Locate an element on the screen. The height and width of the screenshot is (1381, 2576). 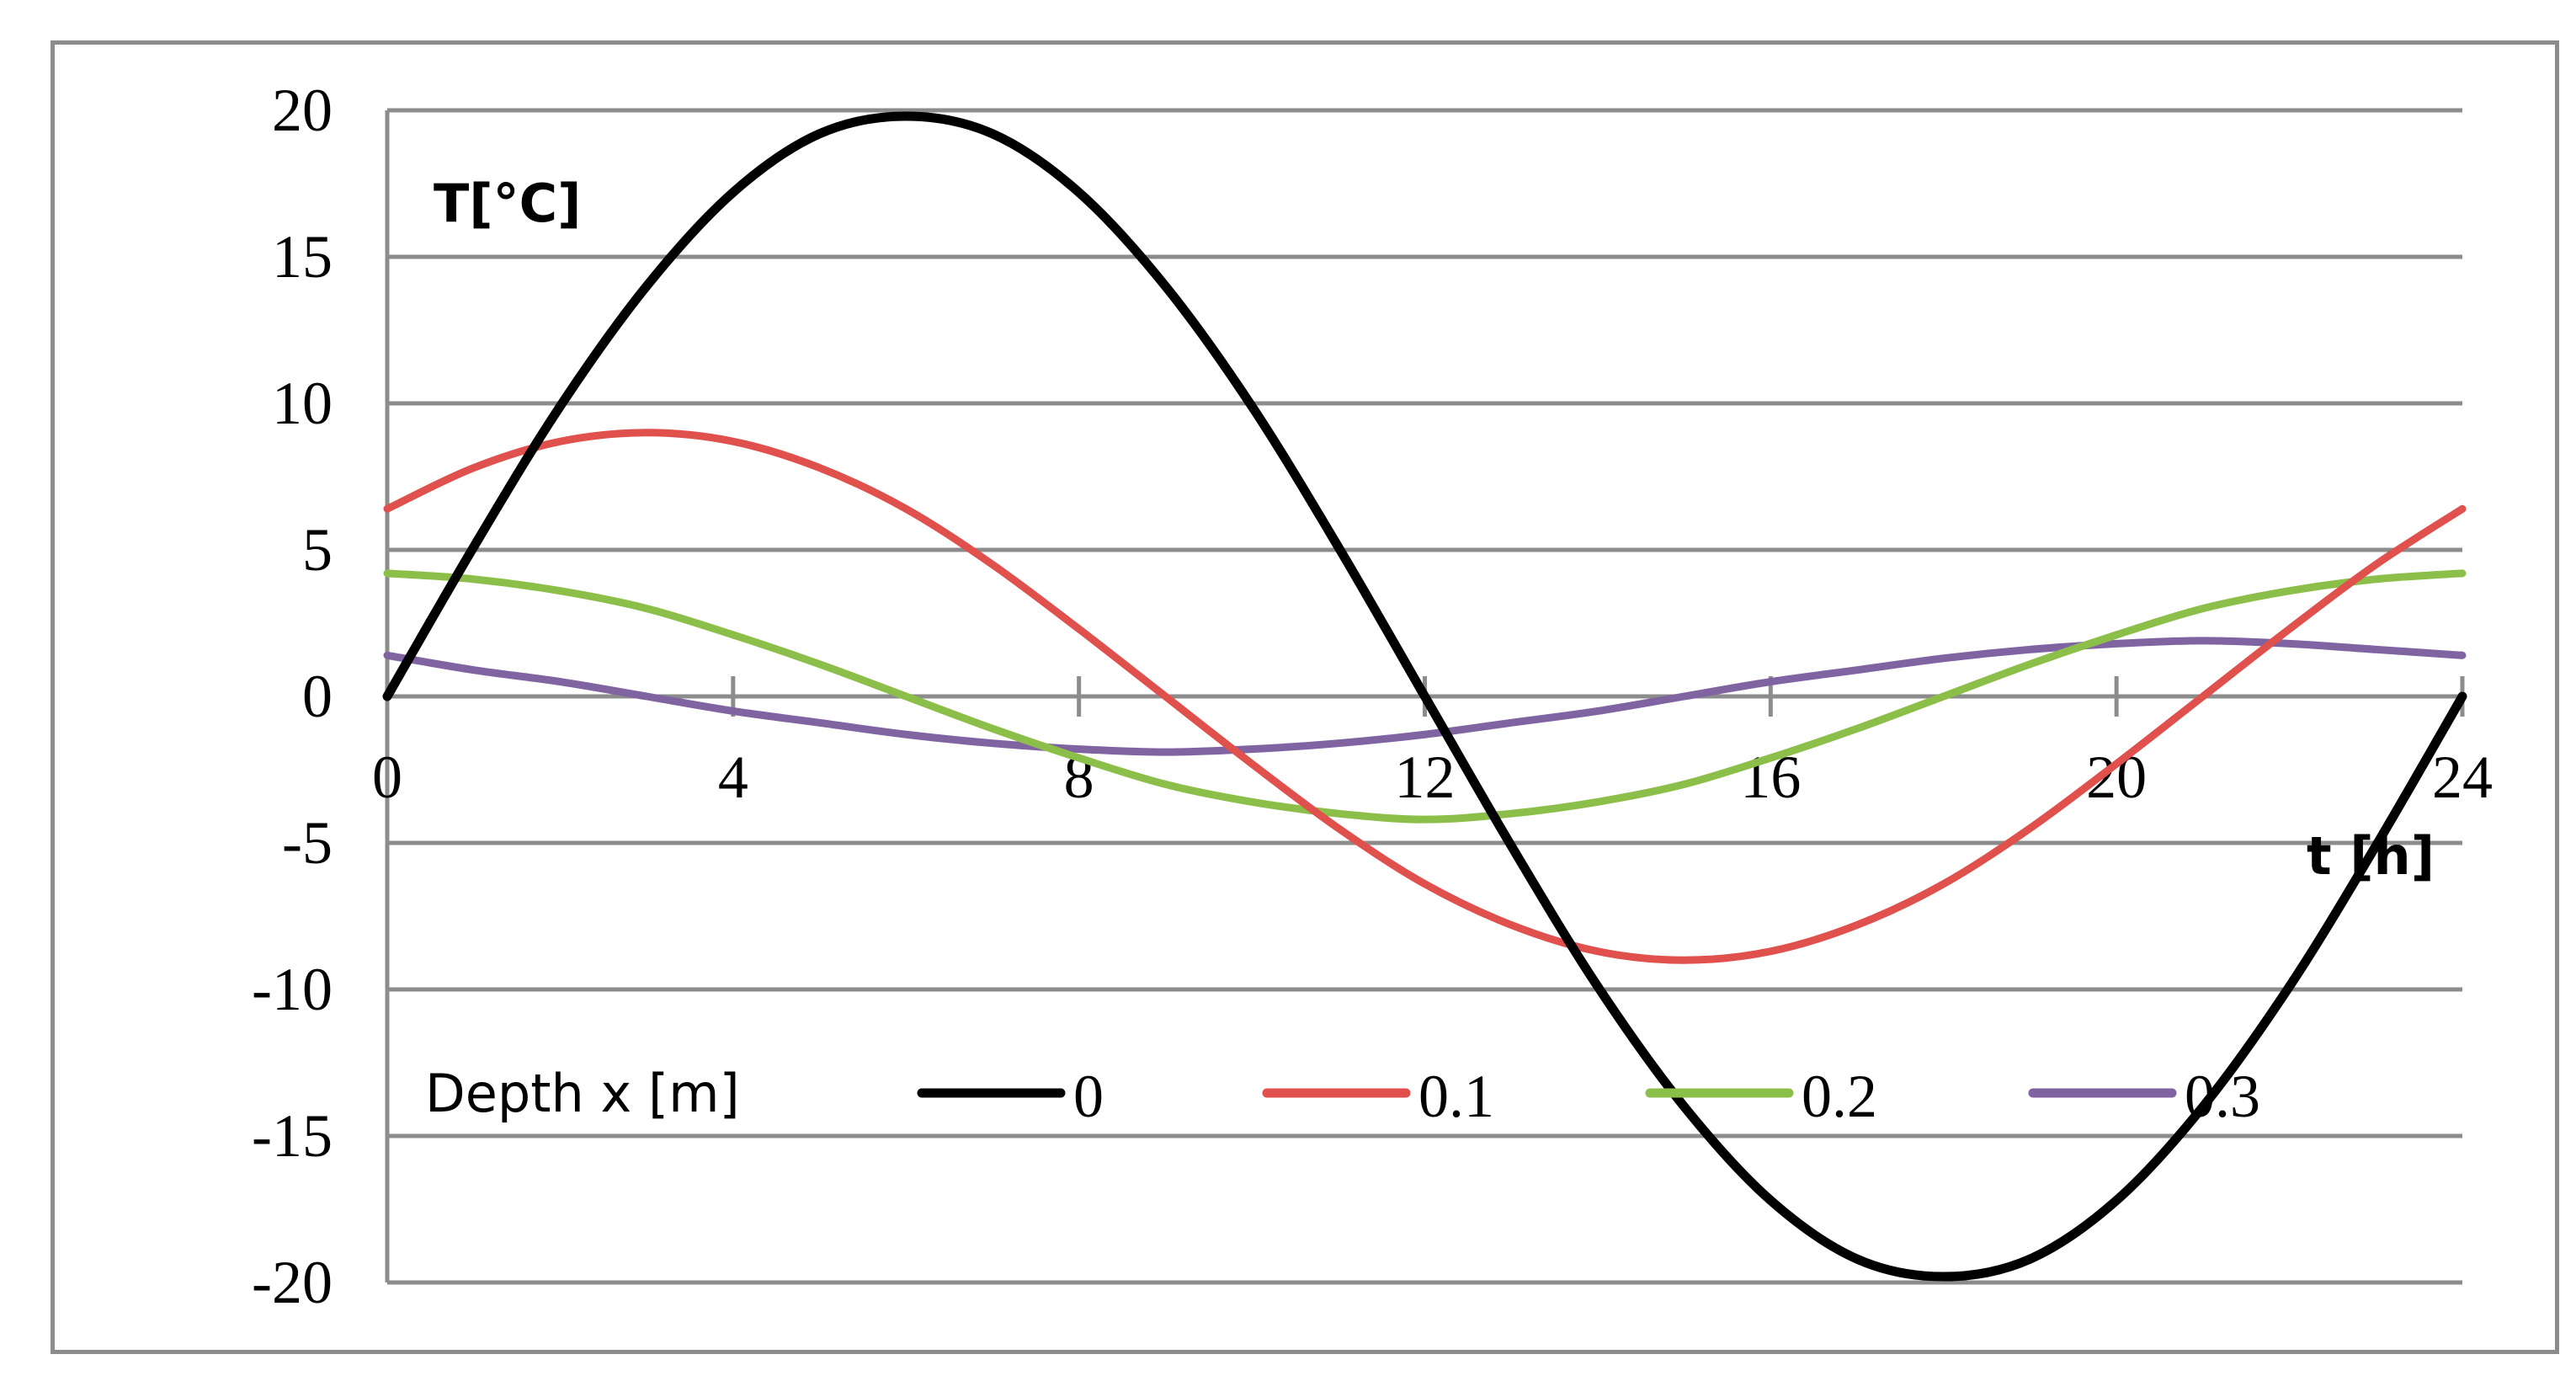
x-axis-title: t [h] is located at coordinates (2371, 856).